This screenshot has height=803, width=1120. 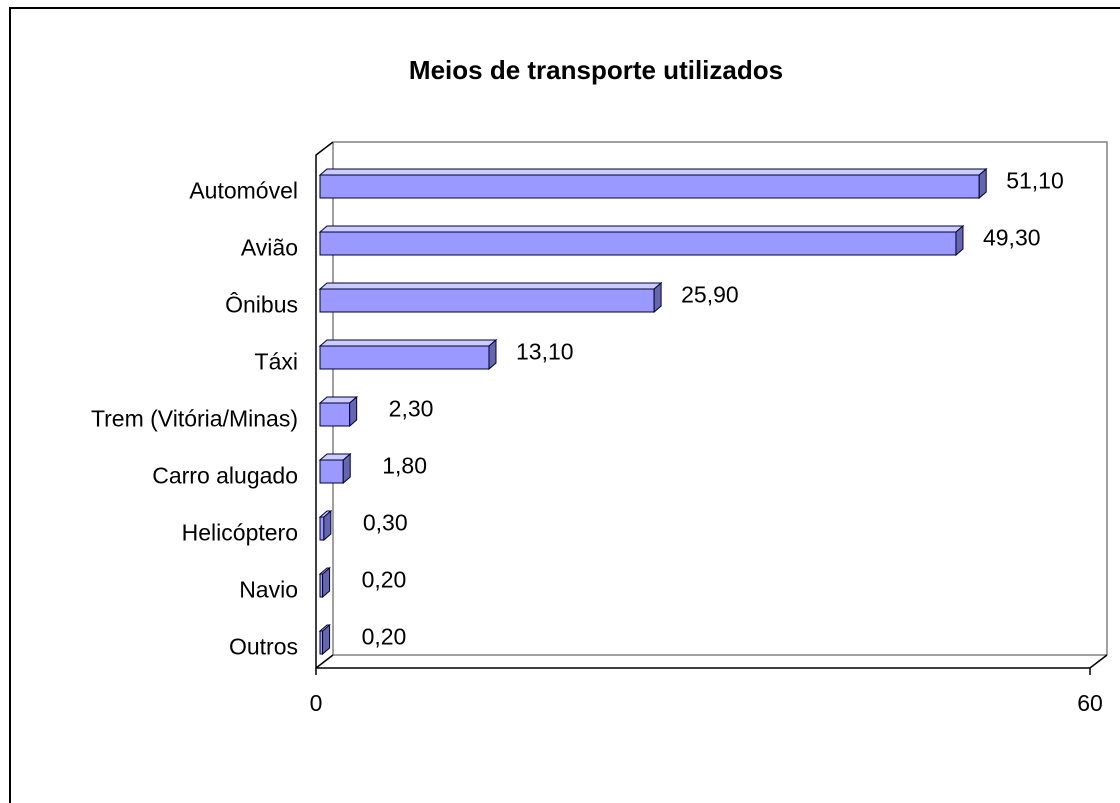 What do you see at coordinates (411, 409) in the screenshot?
I see `value-label: 2,30` at bounding box center [411, 409].